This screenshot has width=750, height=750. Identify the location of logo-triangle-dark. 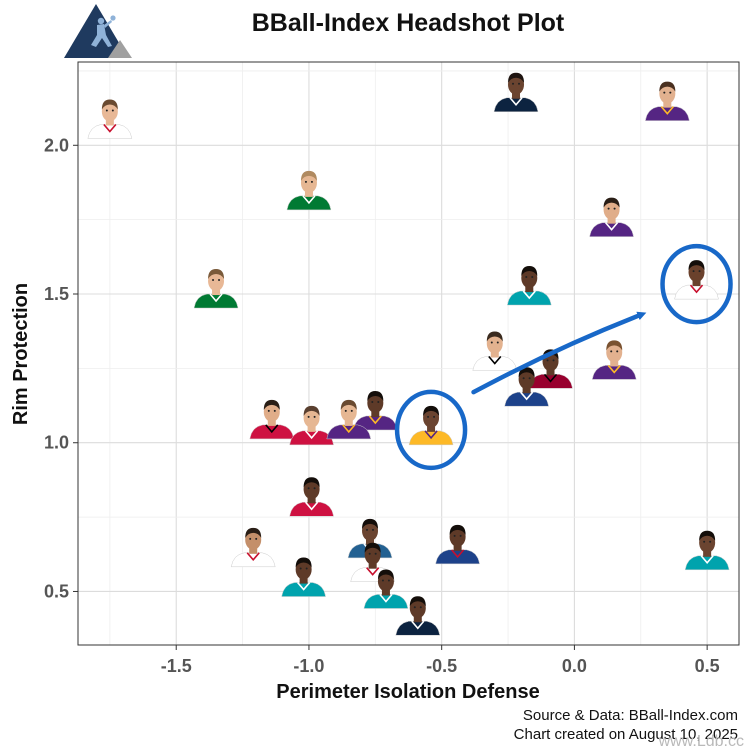
(96, 31).